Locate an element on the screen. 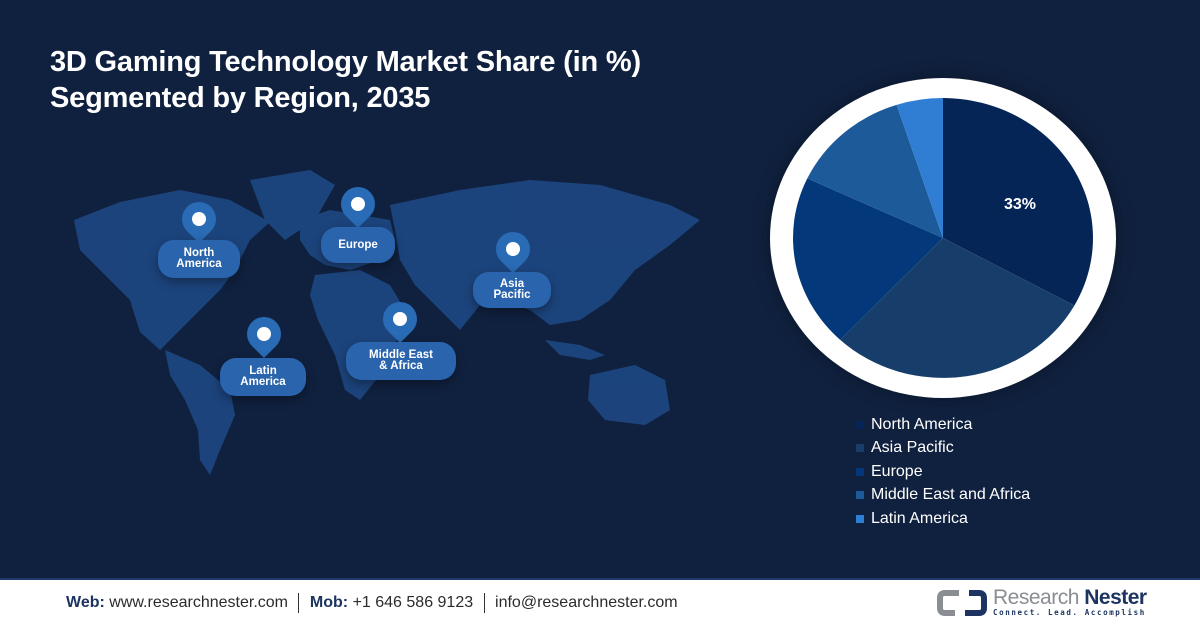 The height and width of the screenshot is (628, 1200). legend-item-europe: Europe is located at coordinates (943, 472).